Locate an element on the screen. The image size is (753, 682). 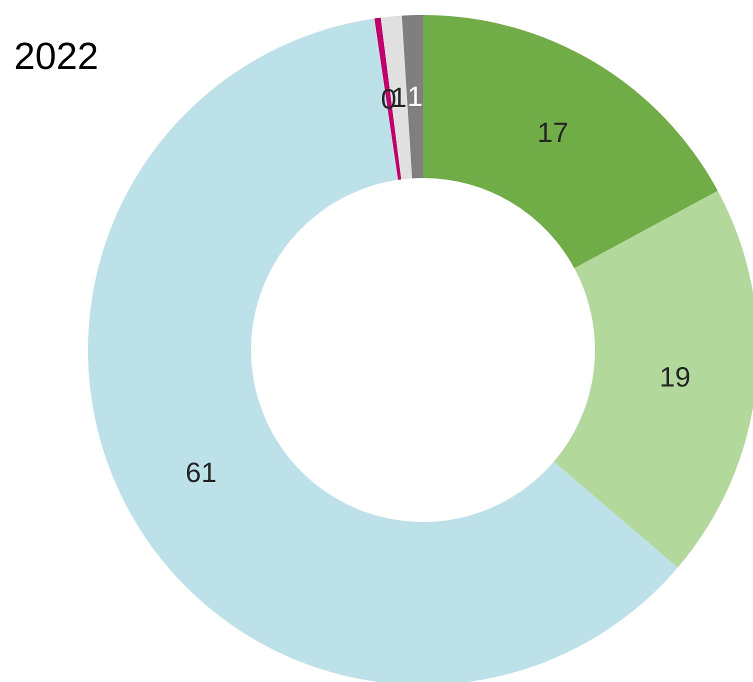
data-label: 1 is located at coordinates (415, 96).